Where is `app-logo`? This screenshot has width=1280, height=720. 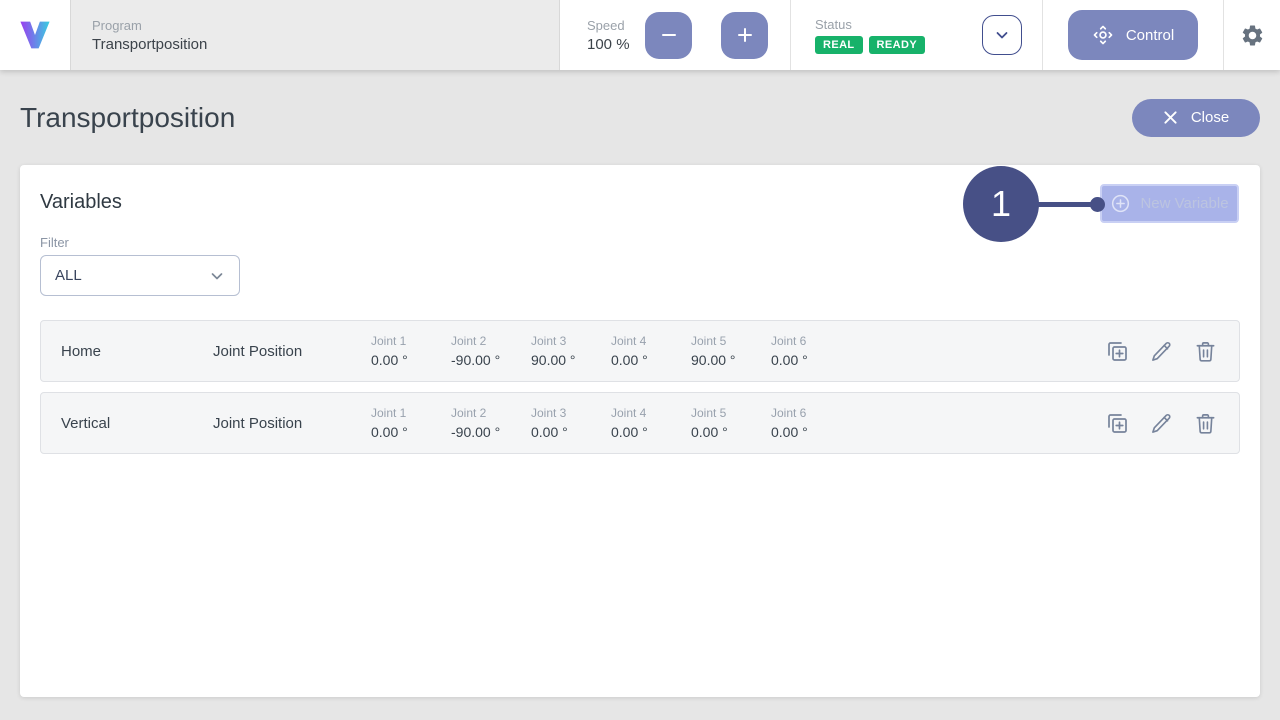 app-logo is located at coordinates (35, 35).